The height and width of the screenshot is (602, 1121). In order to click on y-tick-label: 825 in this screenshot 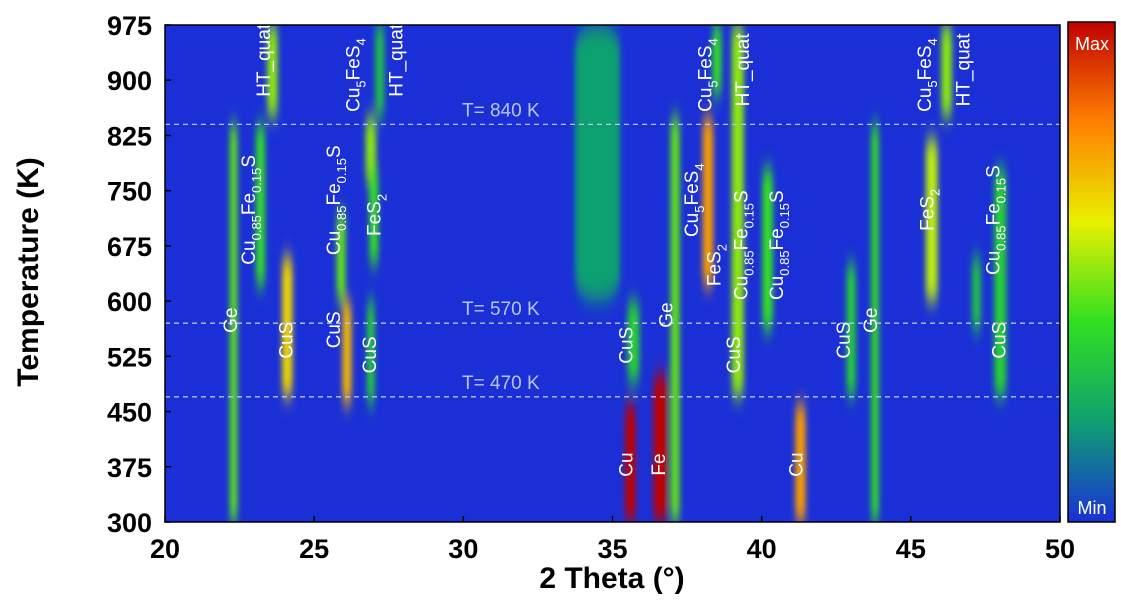, I will do `click(129, 136)`.